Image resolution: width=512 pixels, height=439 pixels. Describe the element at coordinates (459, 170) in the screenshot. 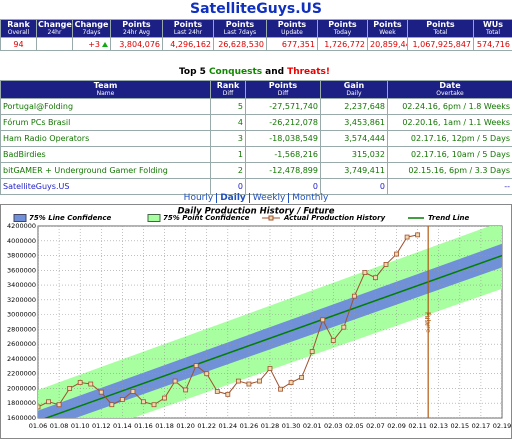

I see `team-value: 02.15.16, 6pm / 3.3 Days` at that location.